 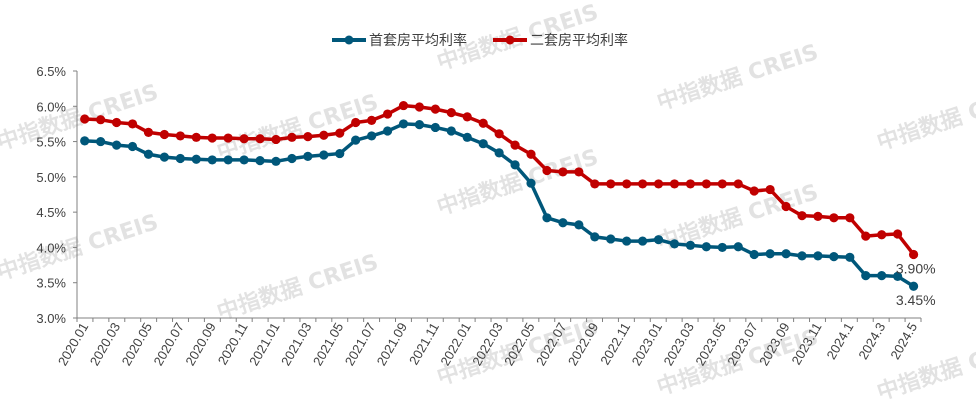 I want to click on y-tick-label: 5.5%, so click(x=51, y=142).